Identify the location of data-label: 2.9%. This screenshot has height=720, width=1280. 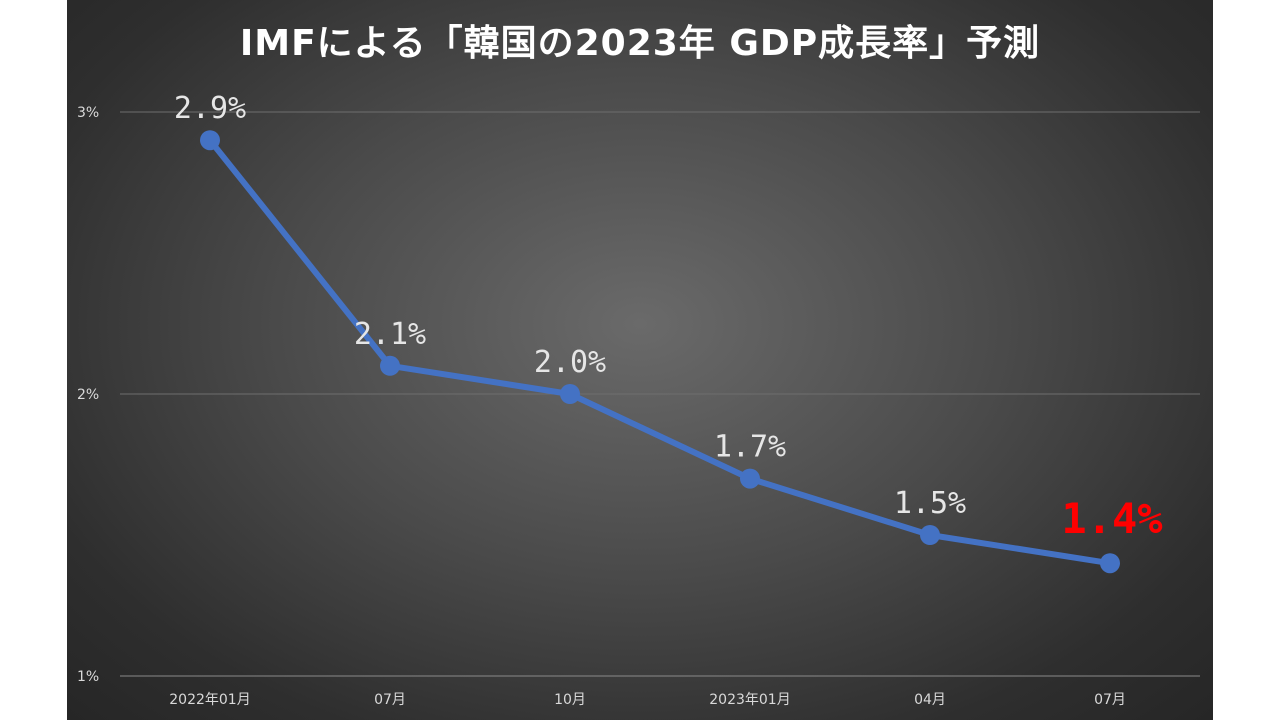
(210, 108).